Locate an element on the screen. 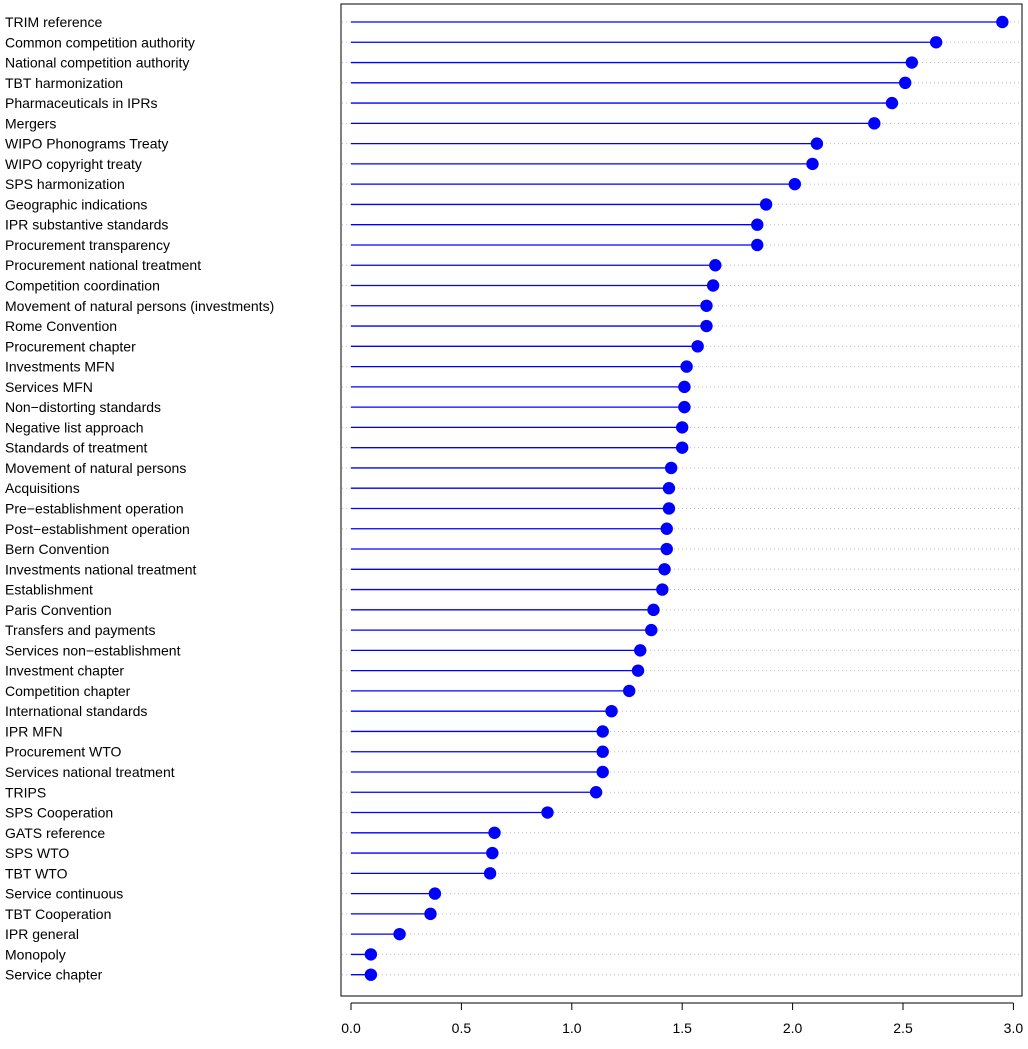 The height and width of the screenshot is (1049, 1028). category-label: Transfers and payments is located at coordinates (80, 630).